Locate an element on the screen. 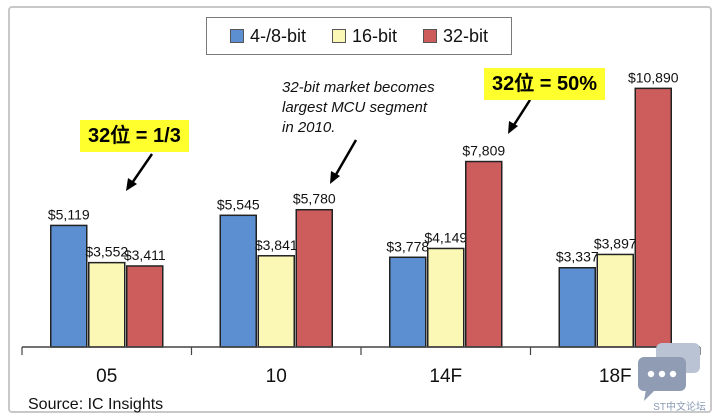 The image size is (720, 419). bar-14F-32bit is located at coordinates (484, 254).